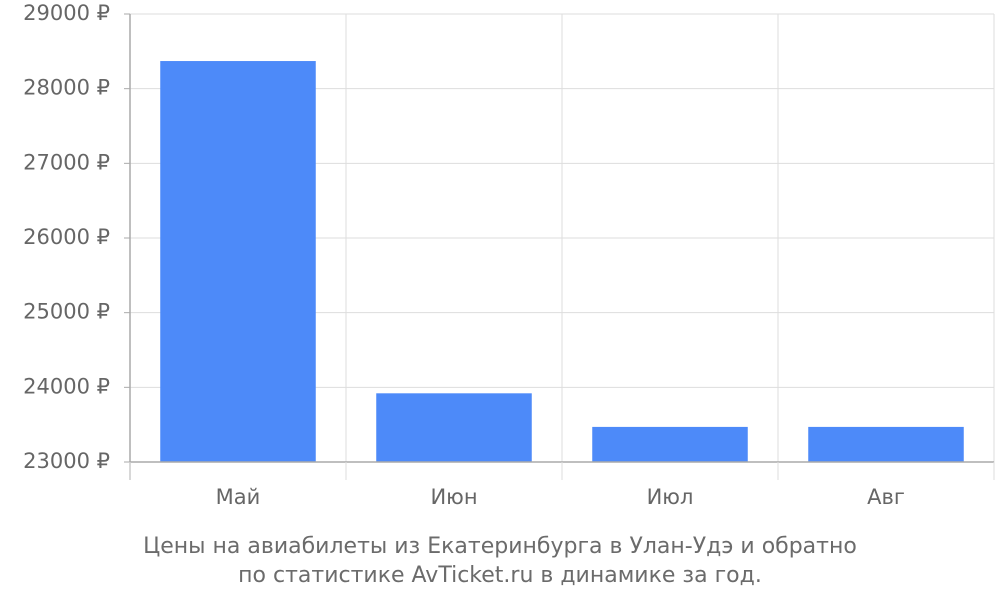 This screenshot has height=600, width=1000. What do you see at coordinates (670, 444) in the screenshot?
I see `bar-Июл` at bounding box center [670, 444].